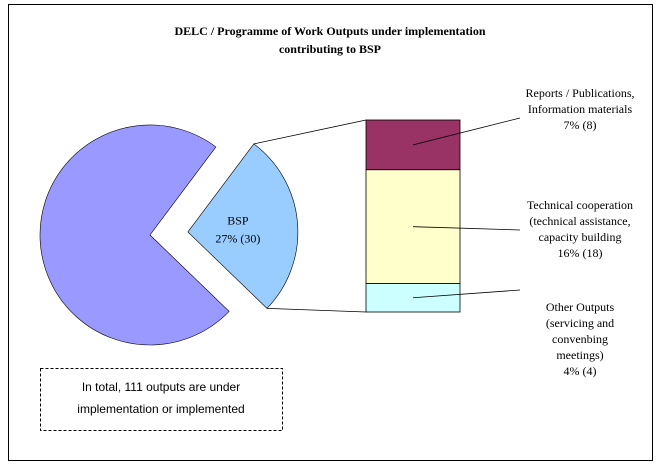 The width and height of the screenshot is (660, 466). What do you see at coordinates (237, 239) in the screenshot?
I see `slice-value-label: 27% (30)` at bounding box center [237, 239].